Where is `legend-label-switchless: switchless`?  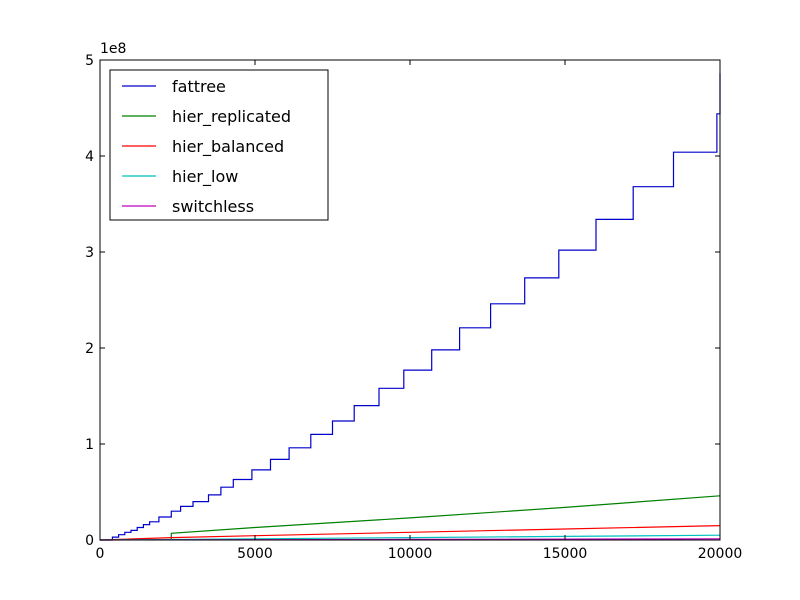
legend-label-switchless: switchless is located at coordinates (213, 206).